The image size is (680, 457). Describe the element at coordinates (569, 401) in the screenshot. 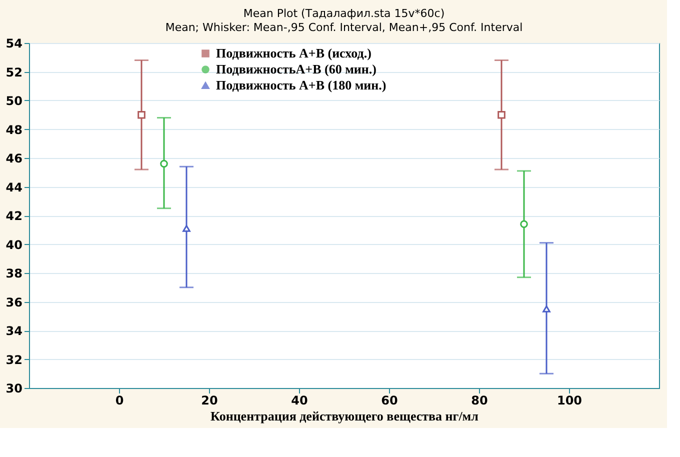

I see `x-tick-label: 100` at that location.